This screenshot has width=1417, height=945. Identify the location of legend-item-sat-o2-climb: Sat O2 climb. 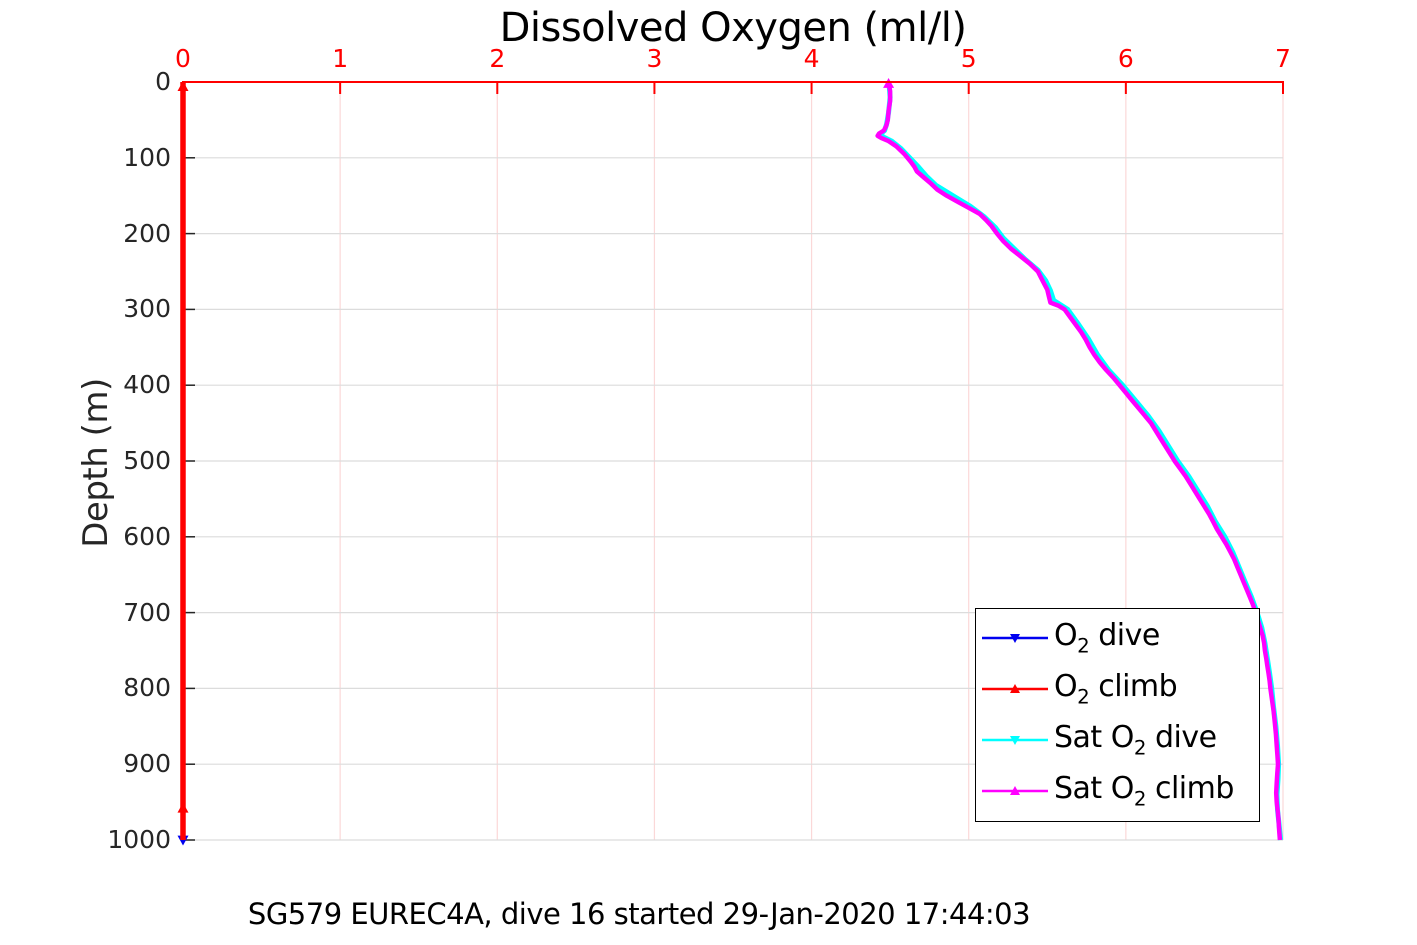
(1117, 790).